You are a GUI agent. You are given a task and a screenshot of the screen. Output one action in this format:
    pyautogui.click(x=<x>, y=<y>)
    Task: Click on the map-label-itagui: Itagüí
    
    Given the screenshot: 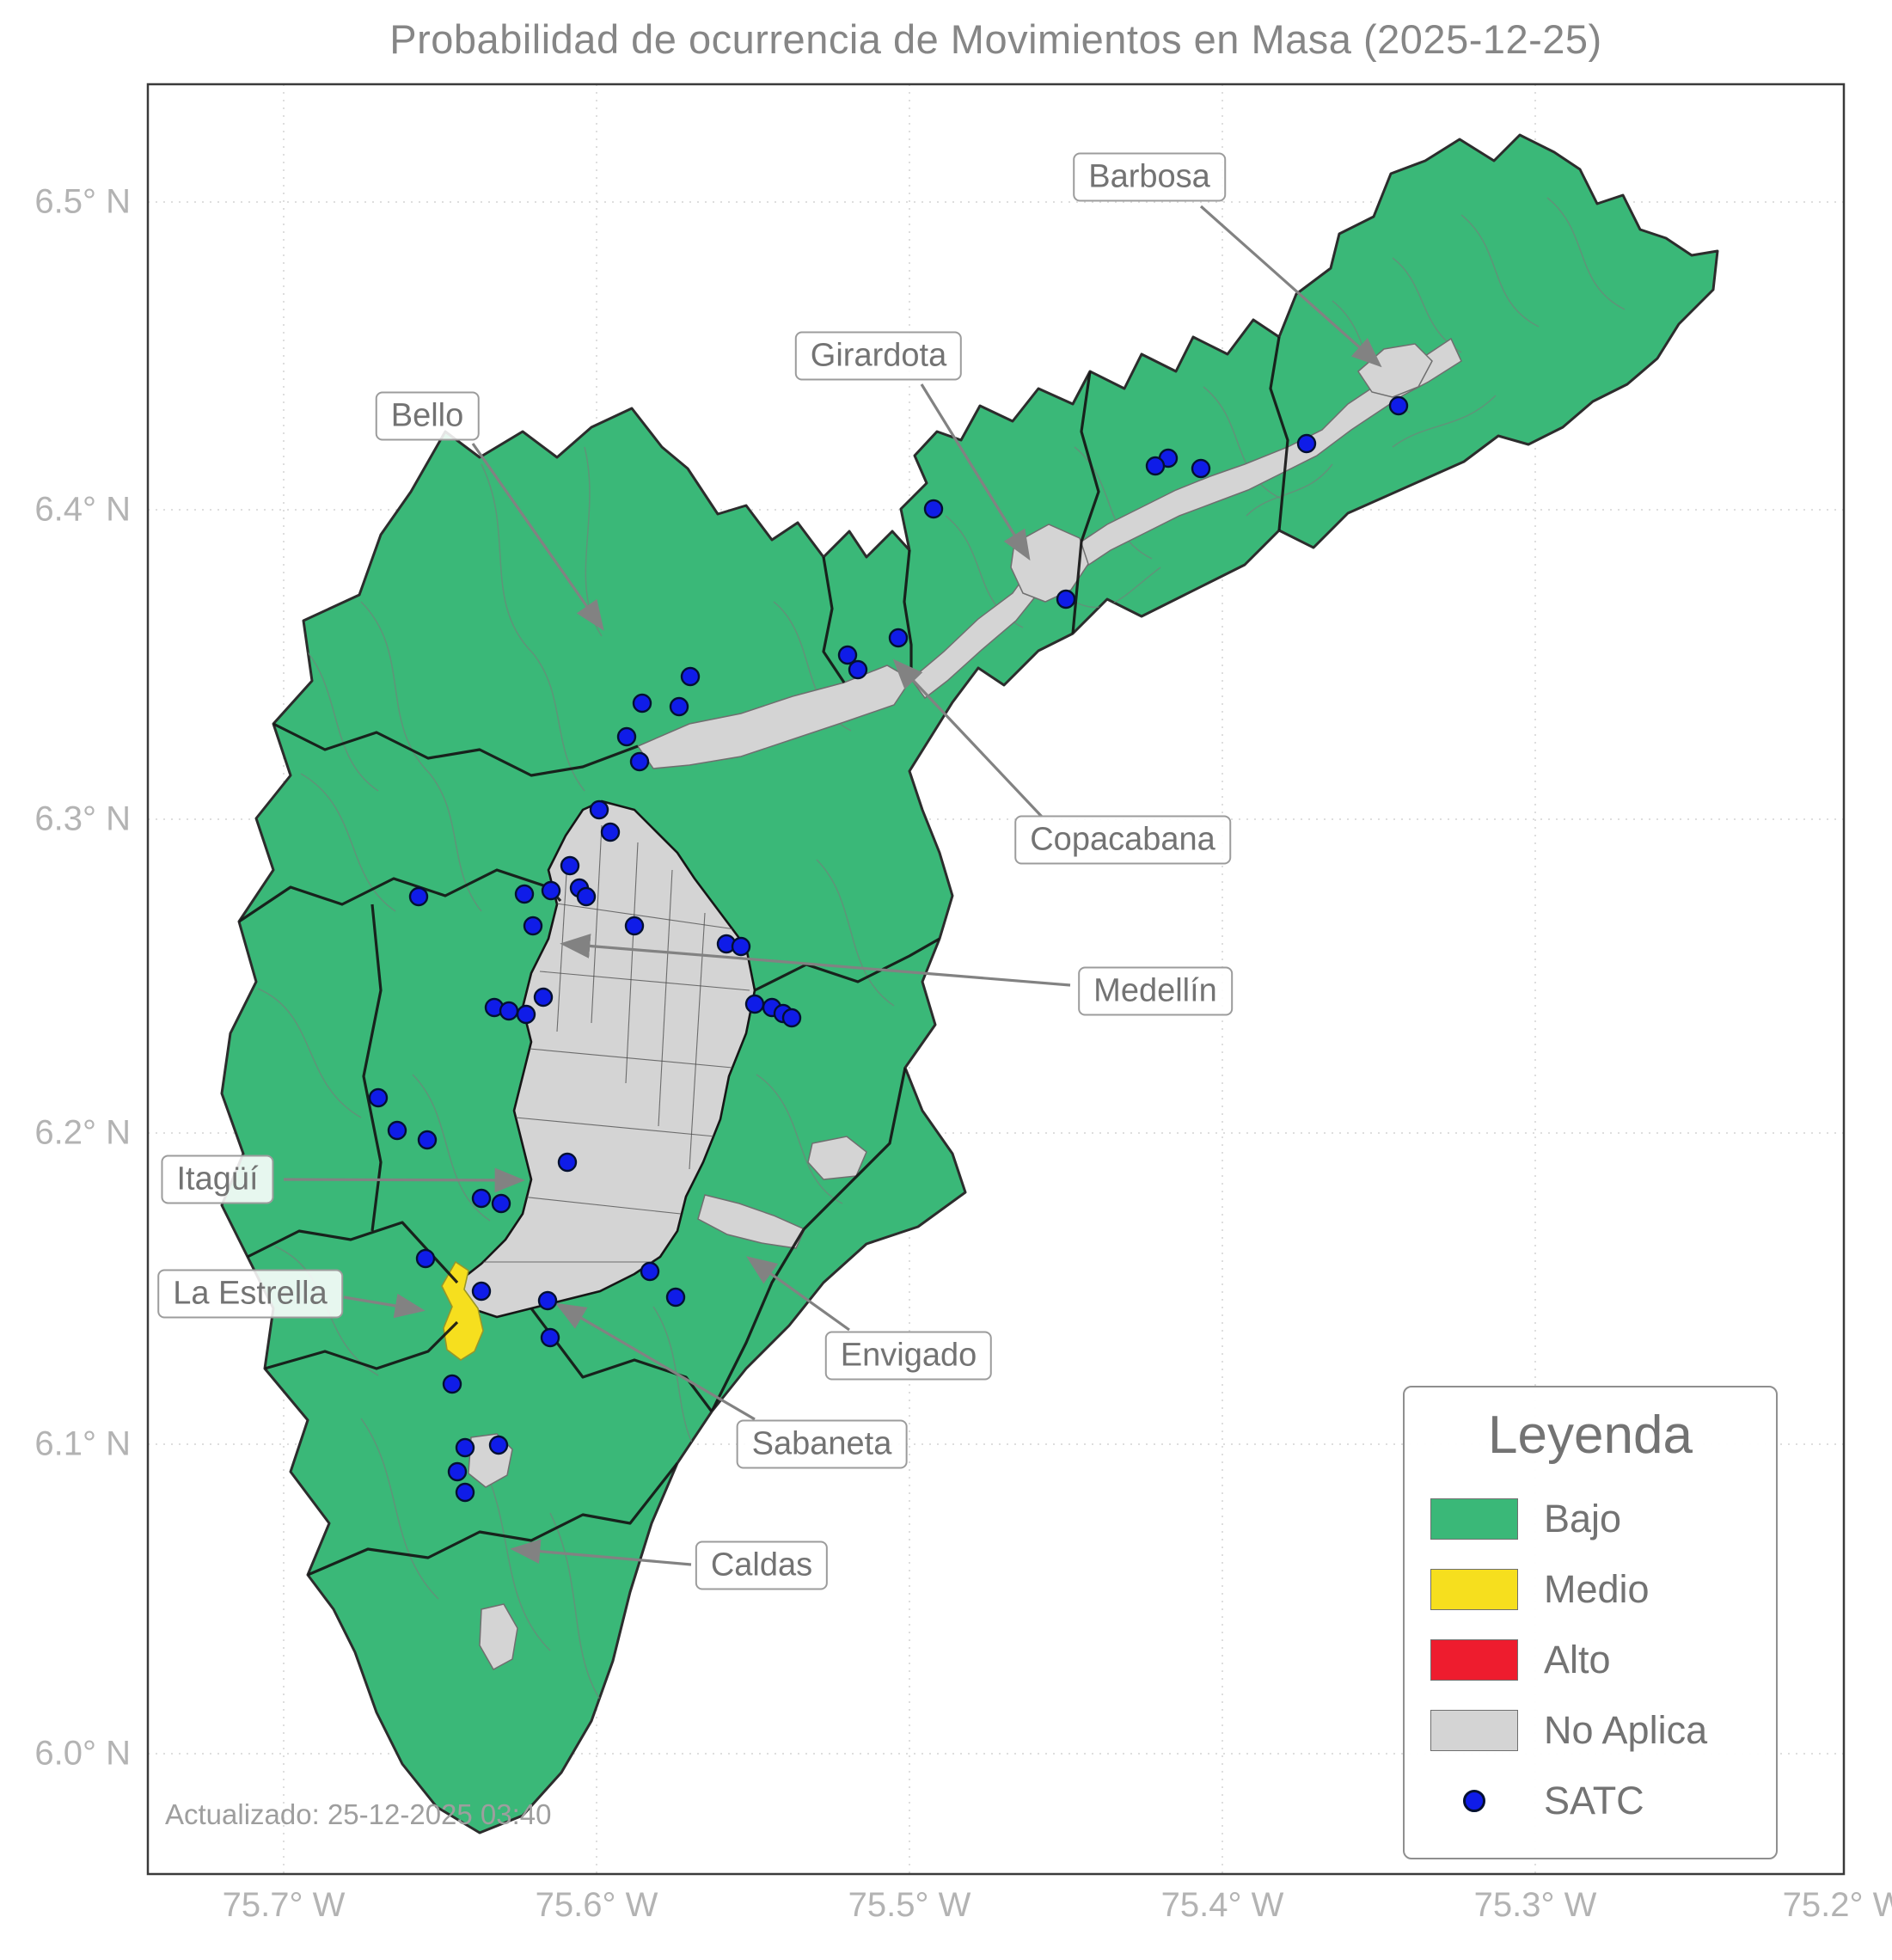 What is the action you would take?
    pyautogui.click(x=217, y=1179)
    